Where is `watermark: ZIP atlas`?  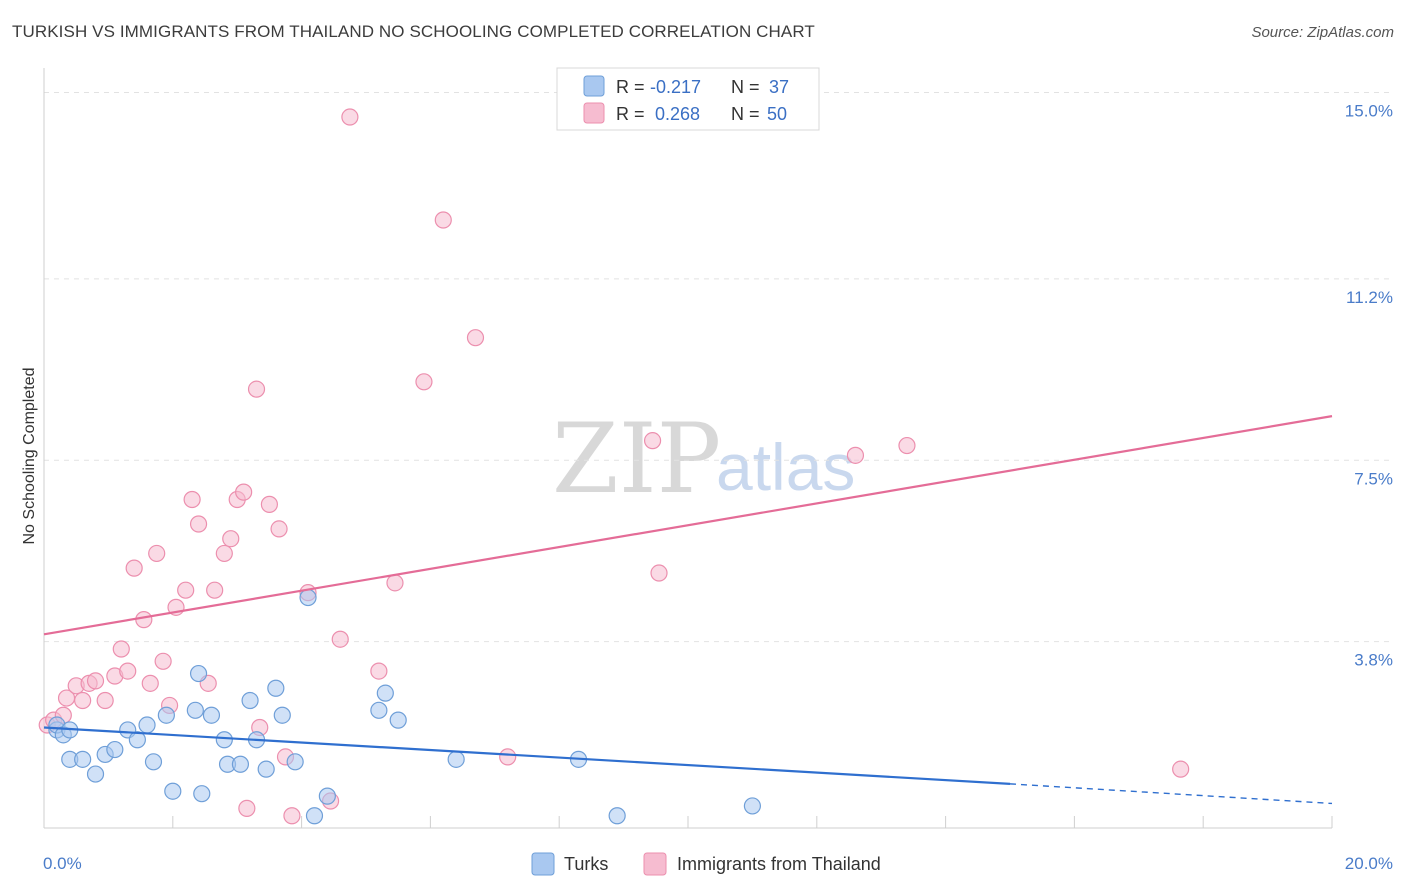 watermark: ZIP atlas is located at coordinates (703, 459).